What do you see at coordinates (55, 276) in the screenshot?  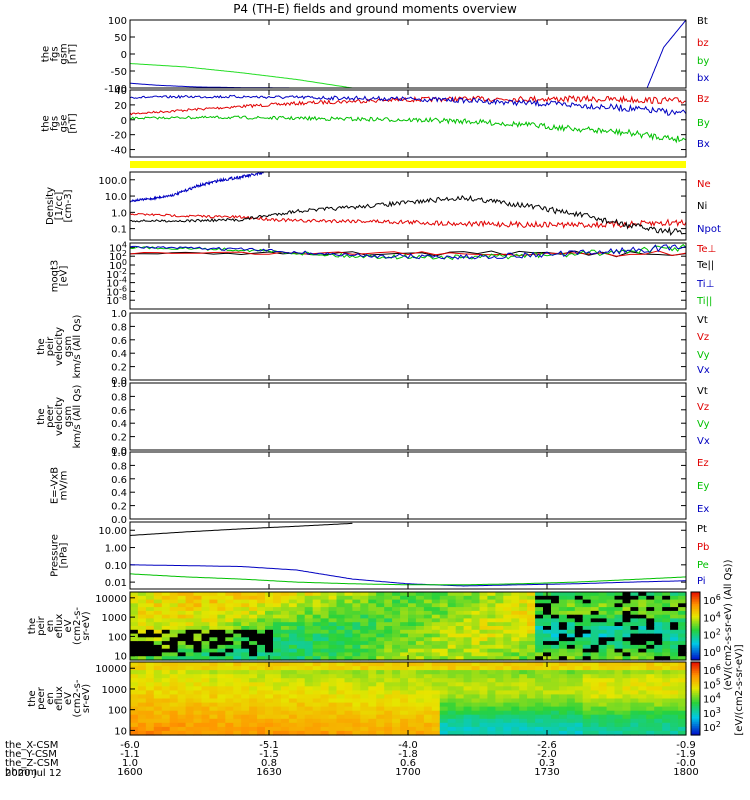 I see `y-axis-label: moqt3` at bounding box center [55, 276].